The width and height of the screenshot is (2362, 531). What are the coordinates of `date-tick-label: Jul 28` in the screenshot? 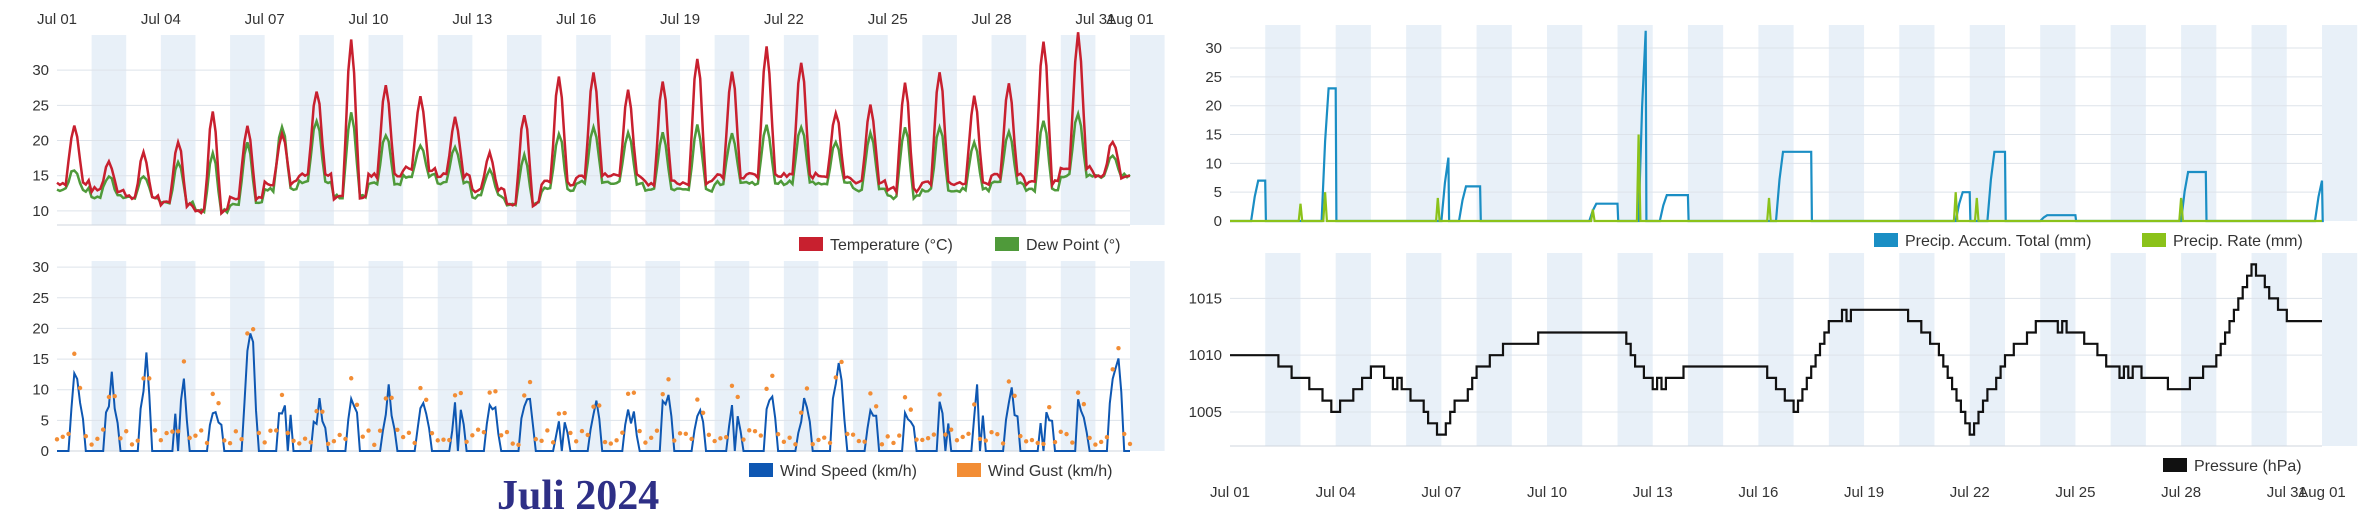 It's located at (992, 19).